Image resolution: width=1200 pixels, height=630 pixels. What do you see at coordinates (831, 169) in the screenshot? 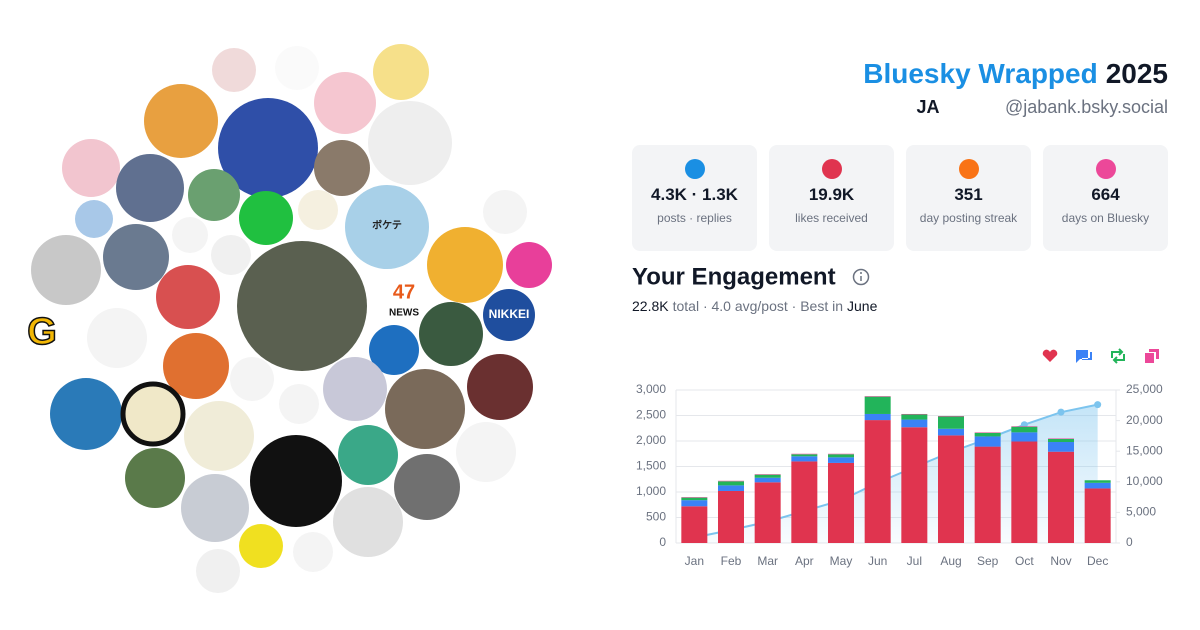
I see `stat-icon` at bounding box center [831, 169].